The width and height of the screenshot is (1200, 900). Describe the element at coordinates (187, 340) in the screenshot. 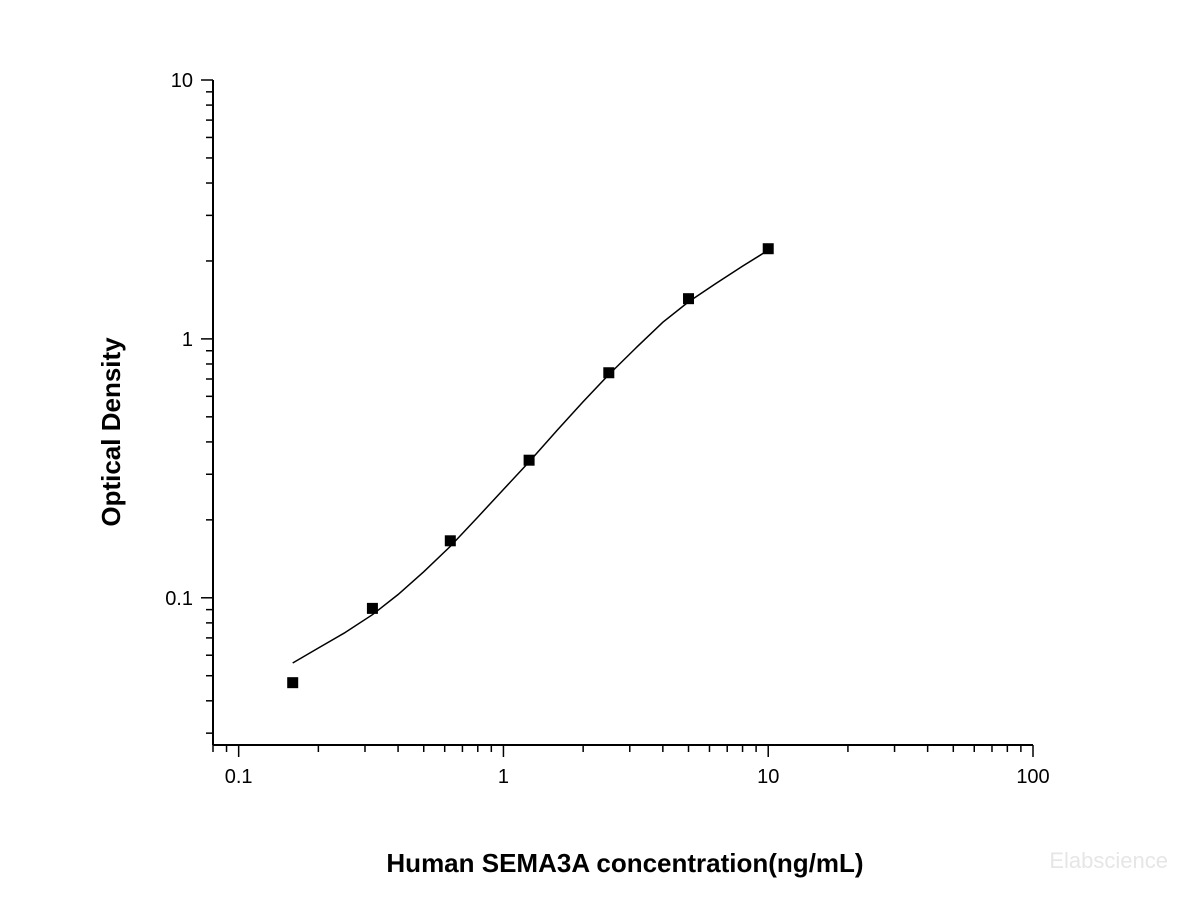

I see `y-tick-label: 1` at that location.